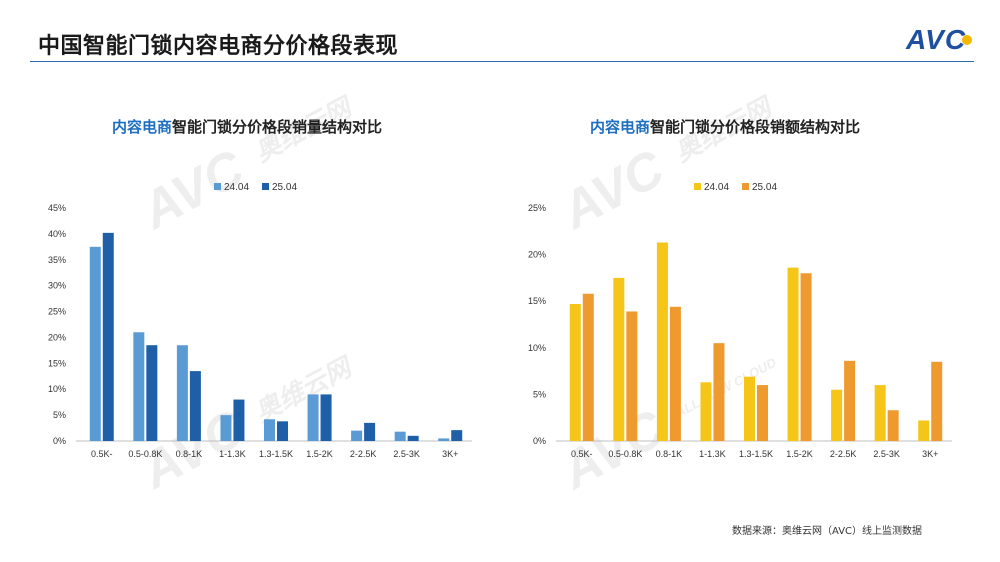 The height and width of the screenshot is (562, 1000). What do you see at coordinates (57, 260) in the screenshot?
I see `y-tick-label: 35%` at bounding box center [57, 260].